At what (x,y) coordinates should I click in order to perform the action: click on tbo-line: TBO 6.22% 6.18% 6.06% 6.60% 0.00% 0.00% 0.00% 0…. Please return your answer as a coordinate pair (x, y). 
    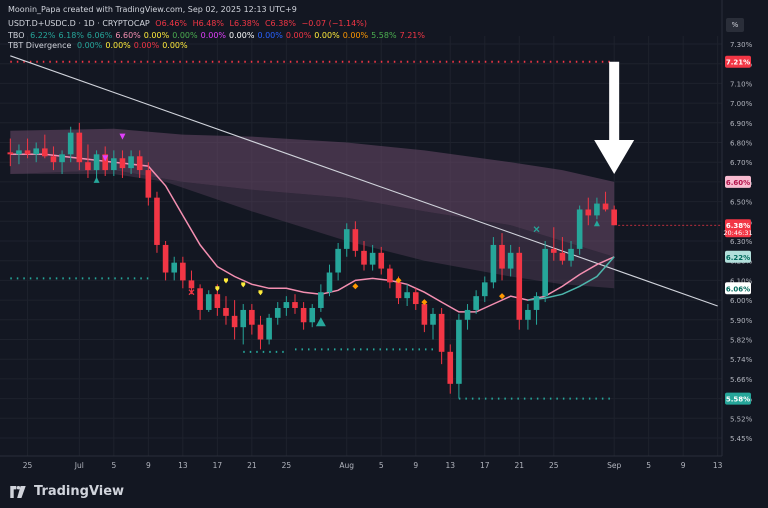
    Looking at the image, I should click on (219, 35).